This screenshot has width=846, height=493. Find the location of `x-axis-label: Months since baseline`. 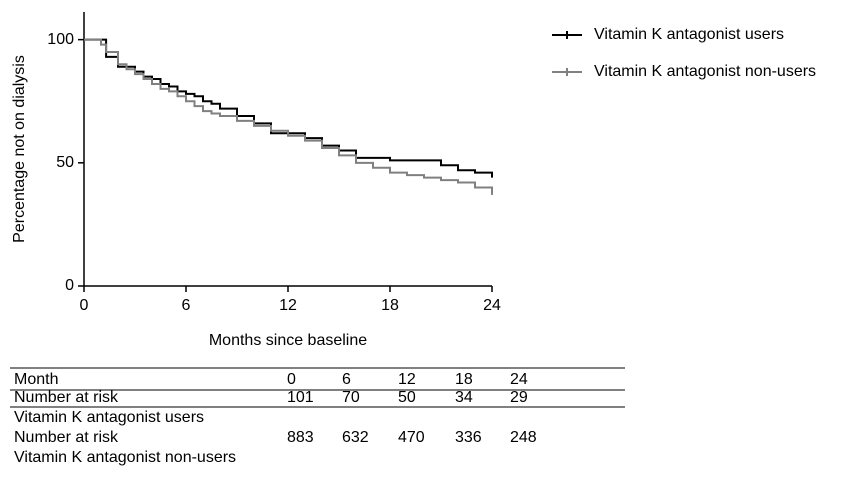

x-axis-label: Months since baseline is located at coordinates (288, 340).